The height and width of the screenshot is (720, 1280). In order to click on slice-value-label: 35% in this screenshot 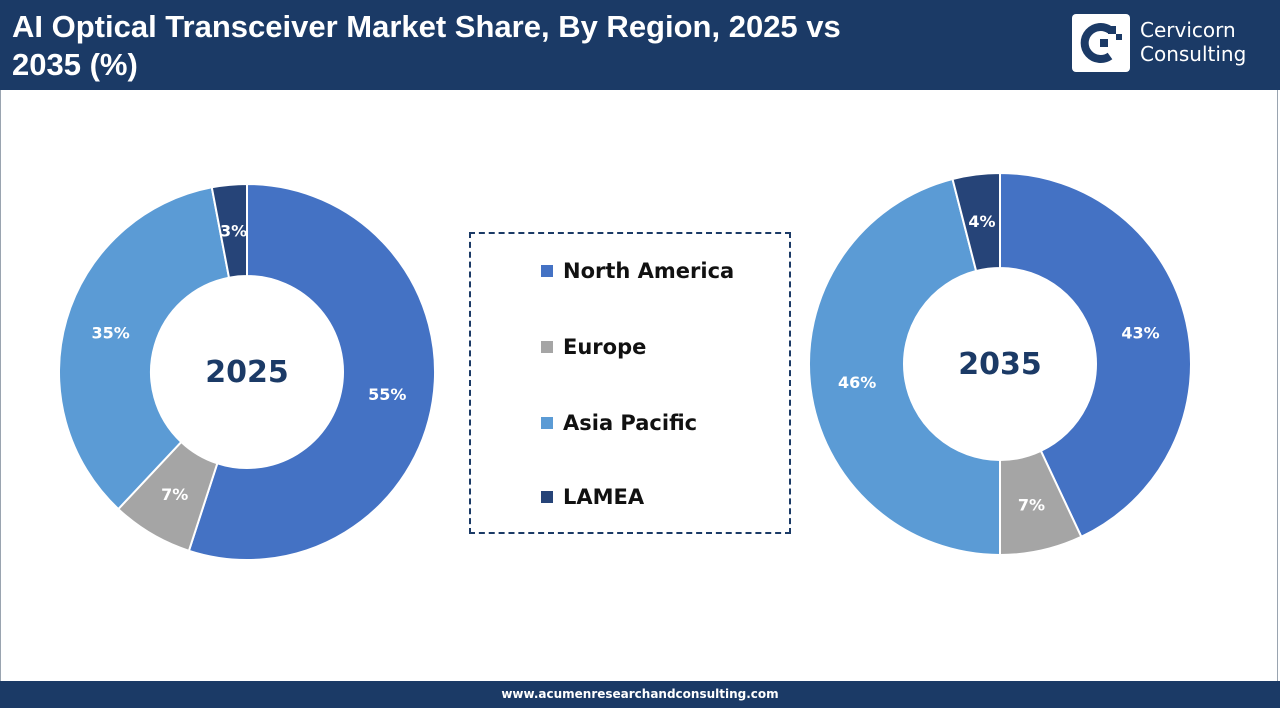, I will do `click(110, 332)`.